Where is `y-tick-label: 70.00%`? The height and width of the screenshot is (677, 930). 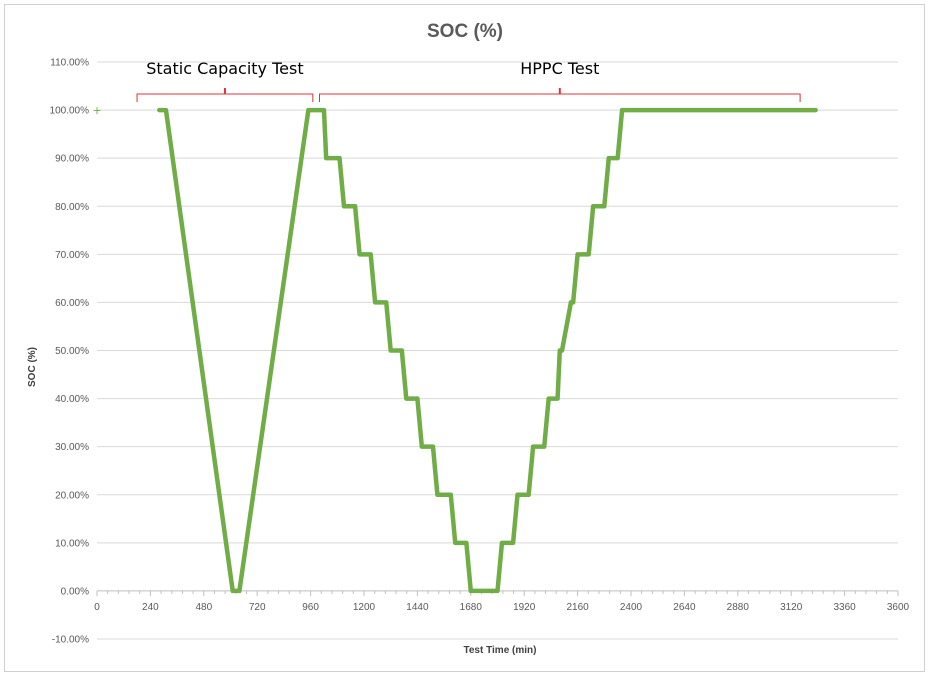
y-tick-label: 70.00% is located at coordinates (72, 255).